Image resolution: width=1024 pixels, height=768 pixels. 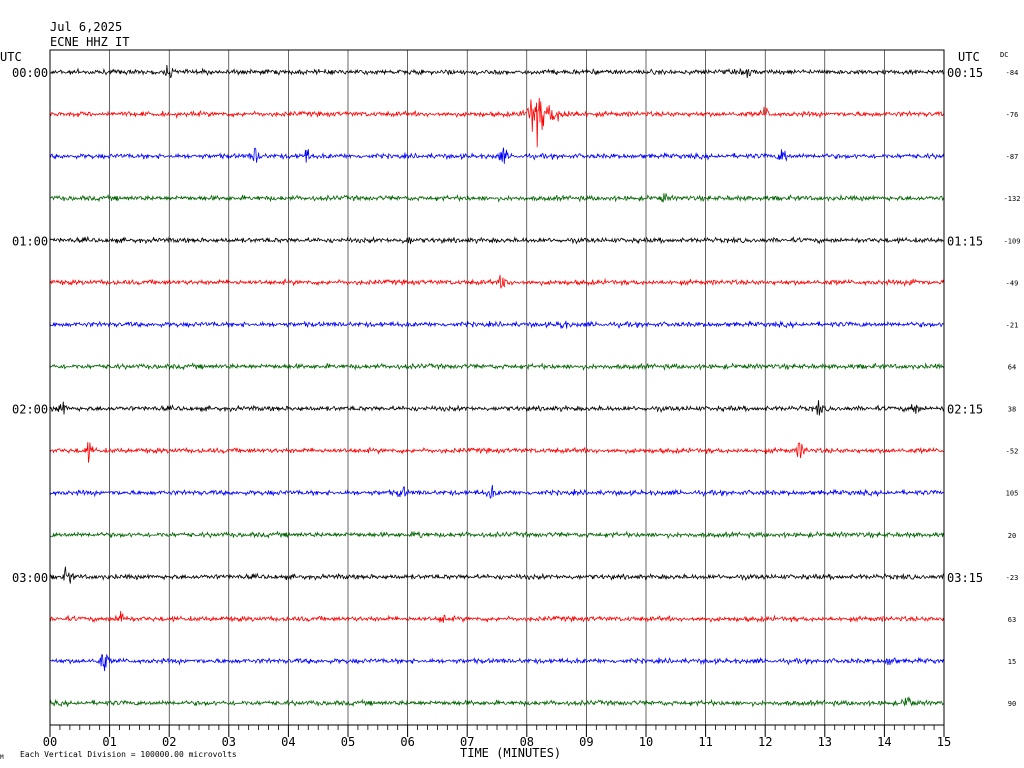 What do you see at coordinates (1012, 367) in the screenshot?
I see `dc-offset-label: 64` at bounding box center [1012, 367].